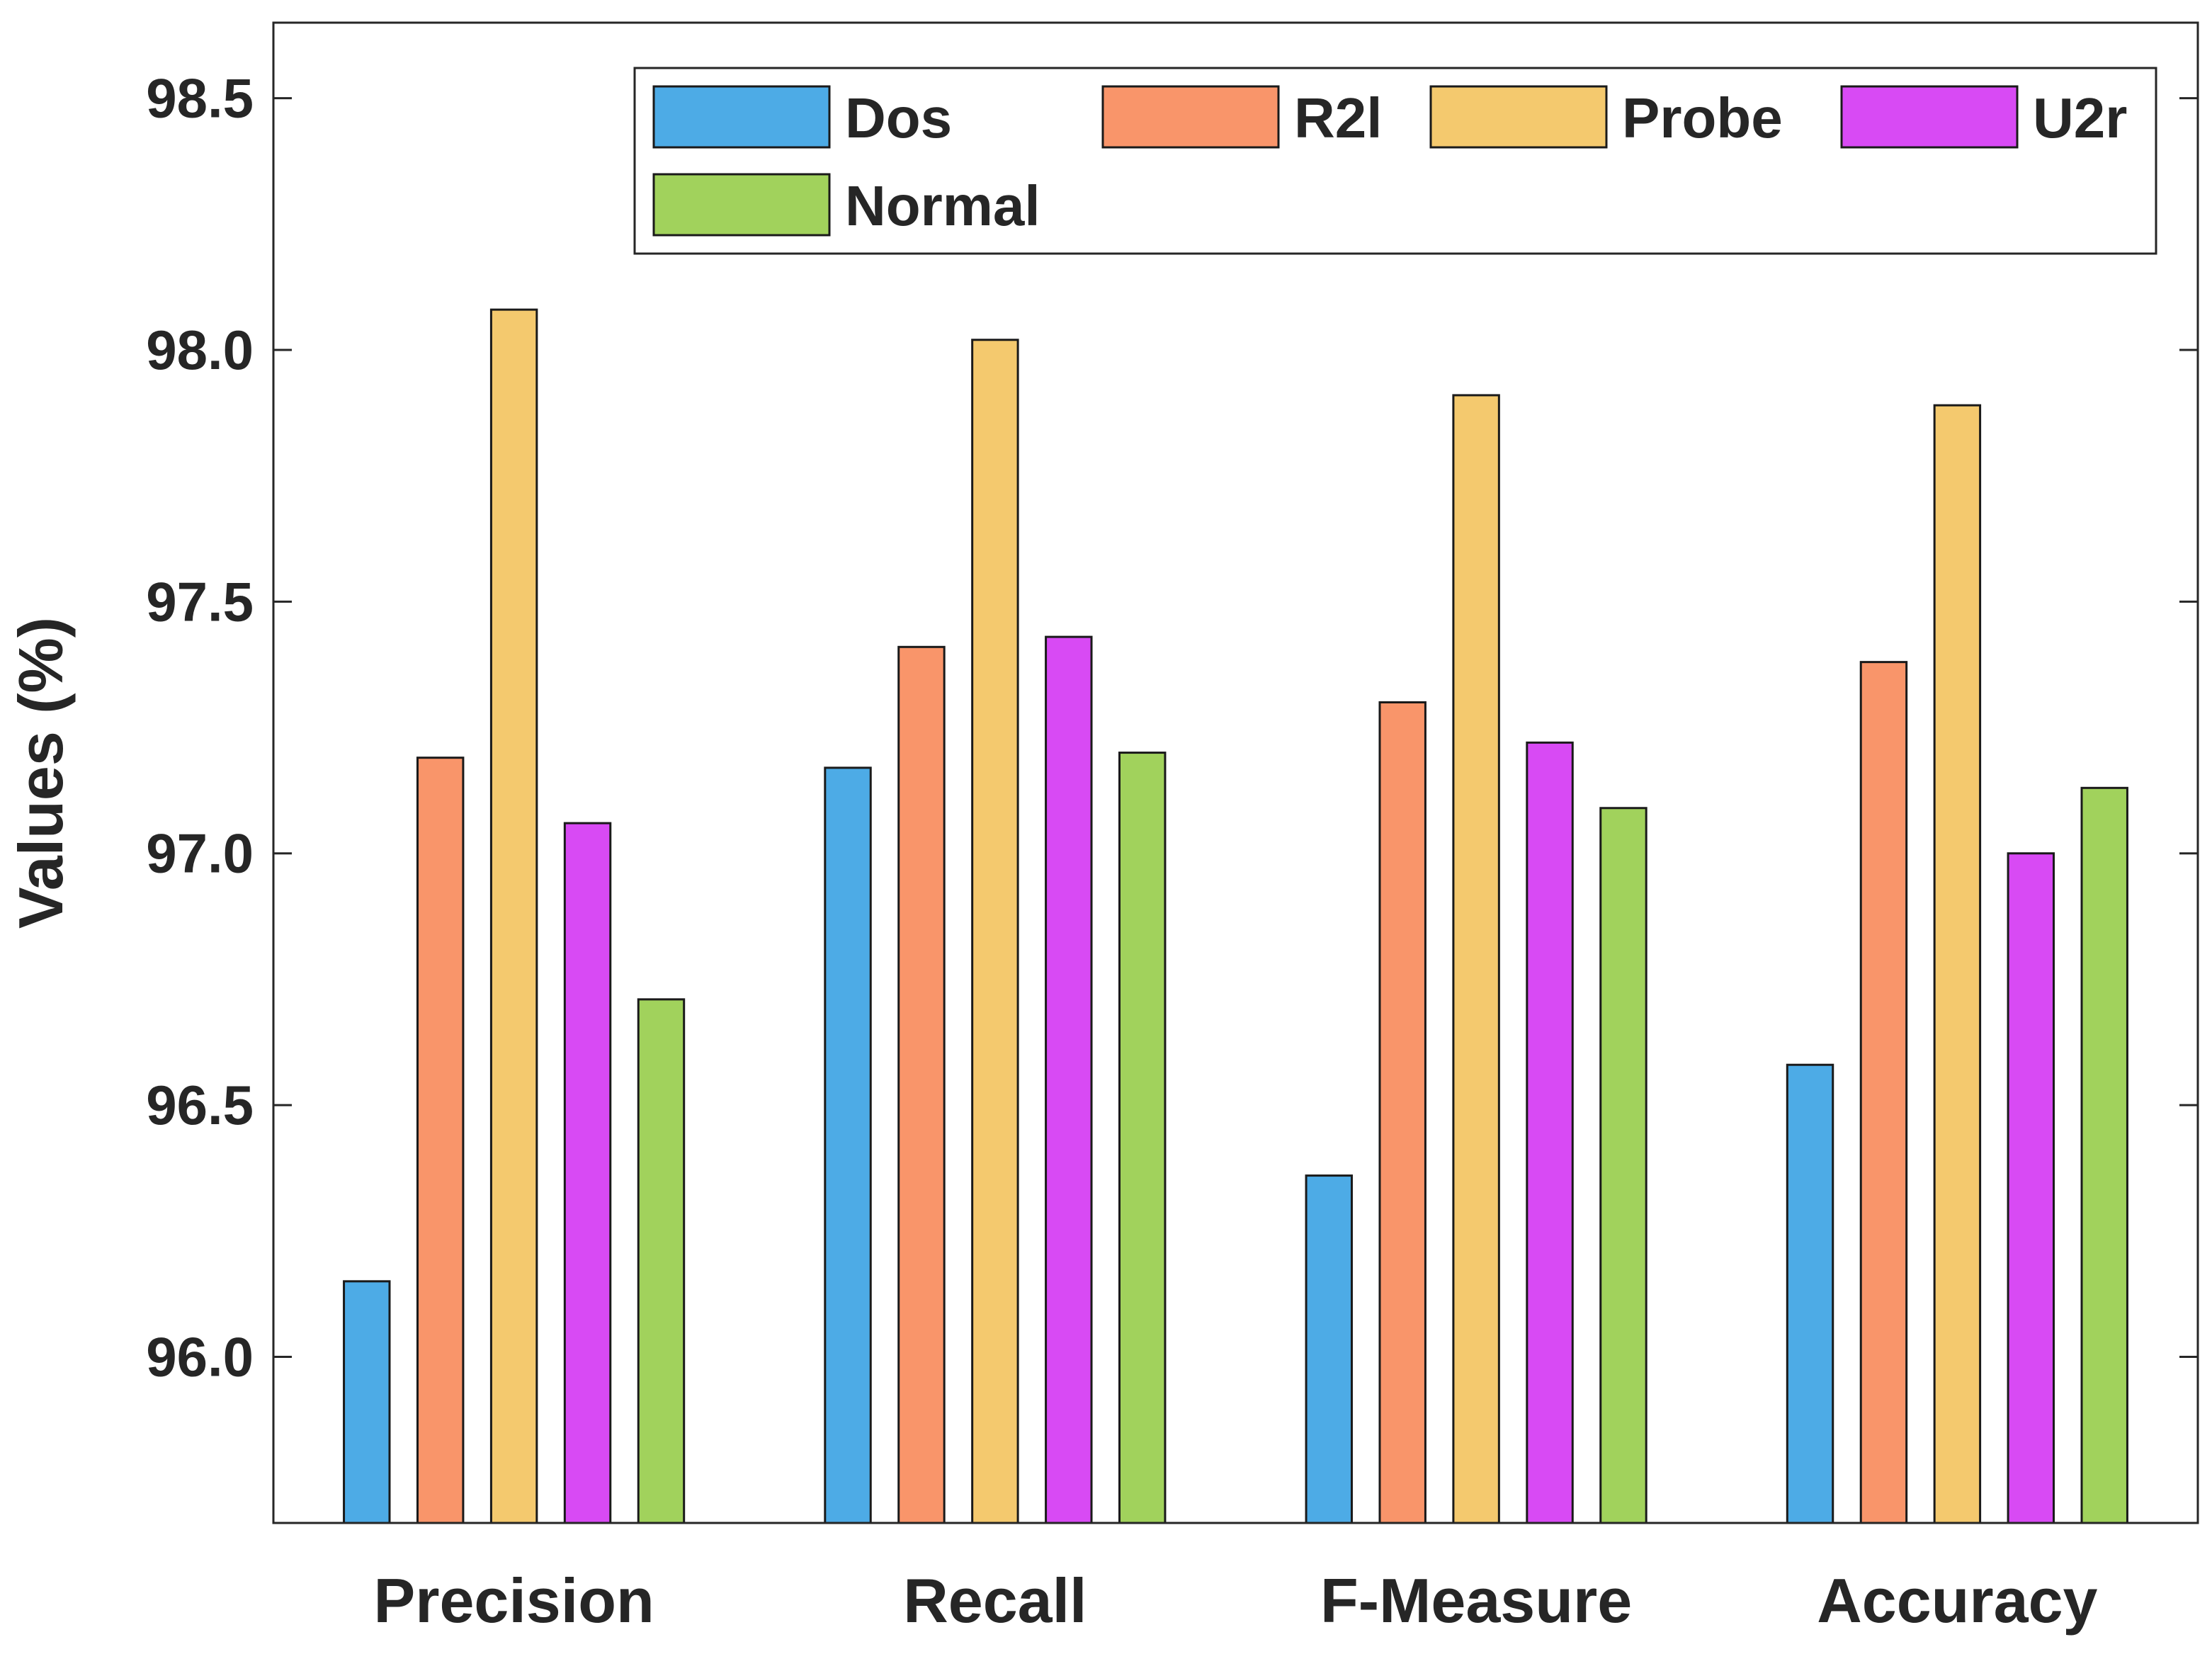  Describe the element at coordinates (1476, 1600) in the screenshot. I see `x-category-label: F-Measure` at that location.